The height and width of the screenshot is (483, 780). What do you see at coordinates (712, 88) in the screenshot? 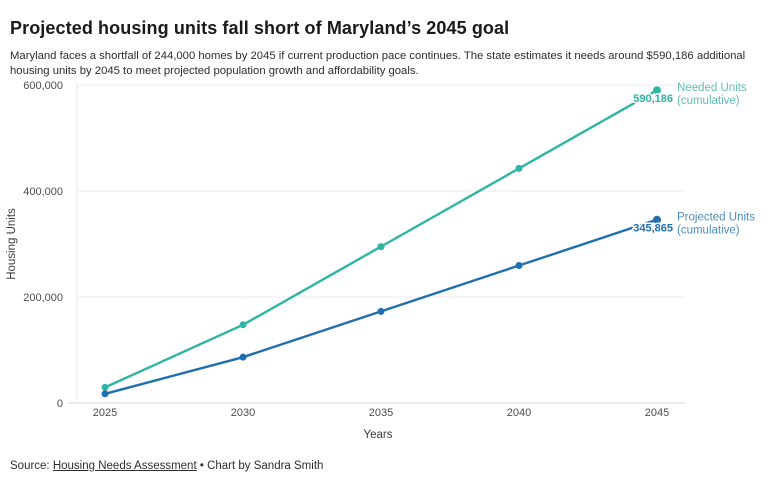
I see `series-name-label-needed-units-cumulative: Needed Units` at bounding box center [712, 88].